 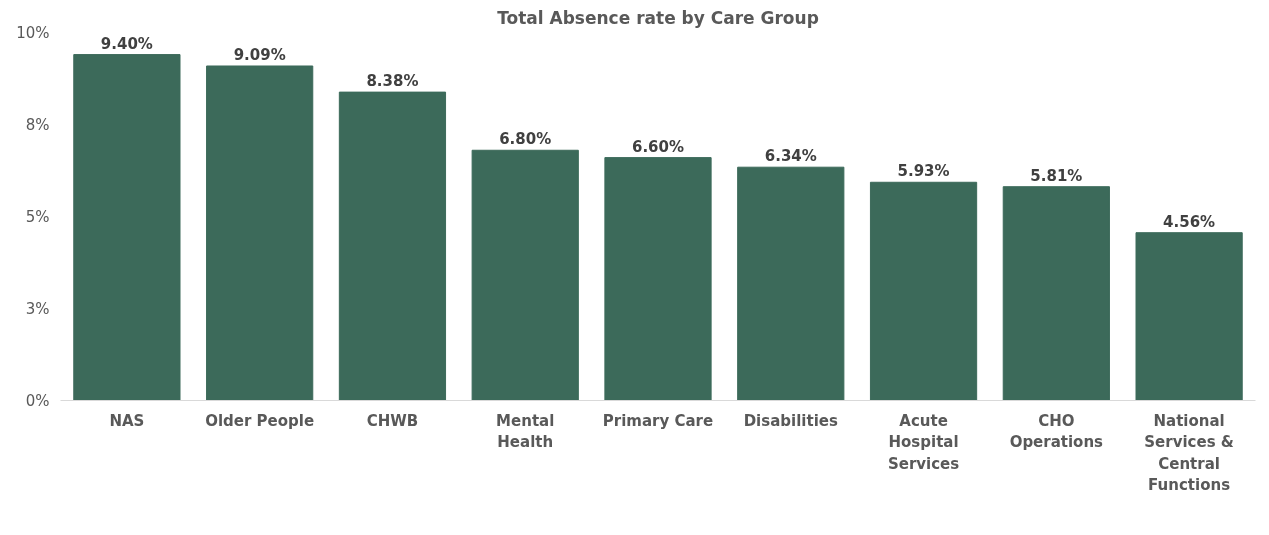 I want to click on data-label: 6.80%, so click(x=525, y=139).